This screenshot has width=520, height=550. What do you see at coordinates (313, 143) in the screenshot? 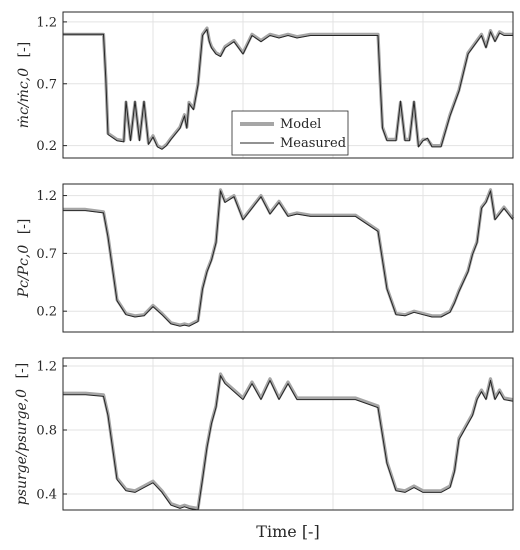
I see `legend-label-measured: Measured` at bounding box center [313, 143].